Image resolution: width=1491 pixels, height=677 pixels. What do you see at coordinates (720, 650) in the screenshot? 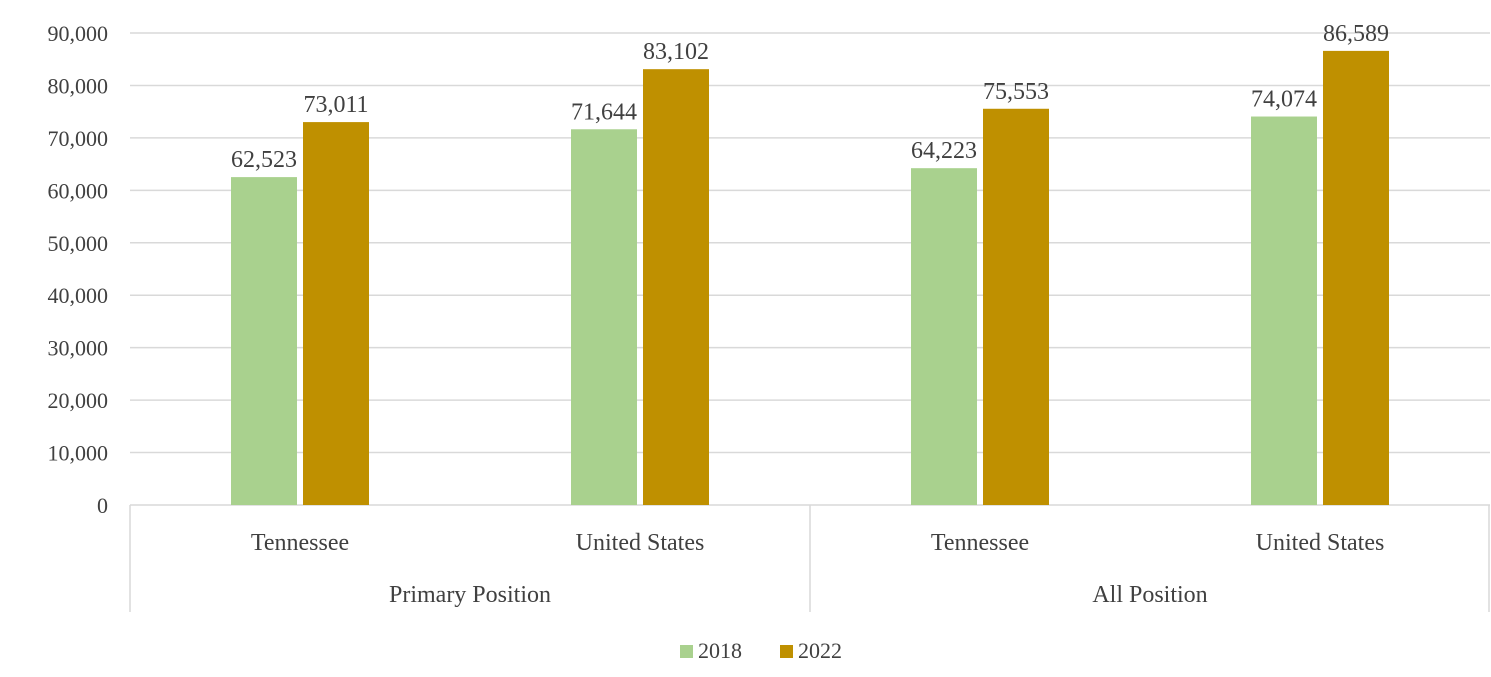
I see `legend-label: 2018` at bounding box center [720, 650].